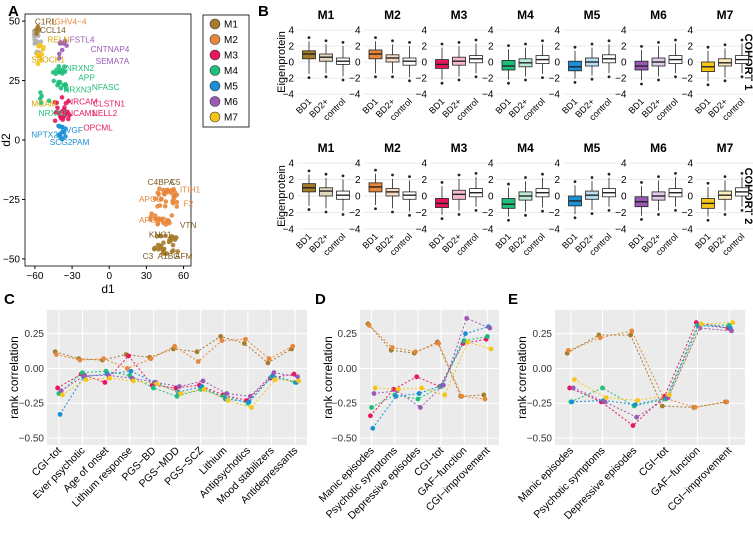  I want to click on legend-label: M1, so click(231, 25).